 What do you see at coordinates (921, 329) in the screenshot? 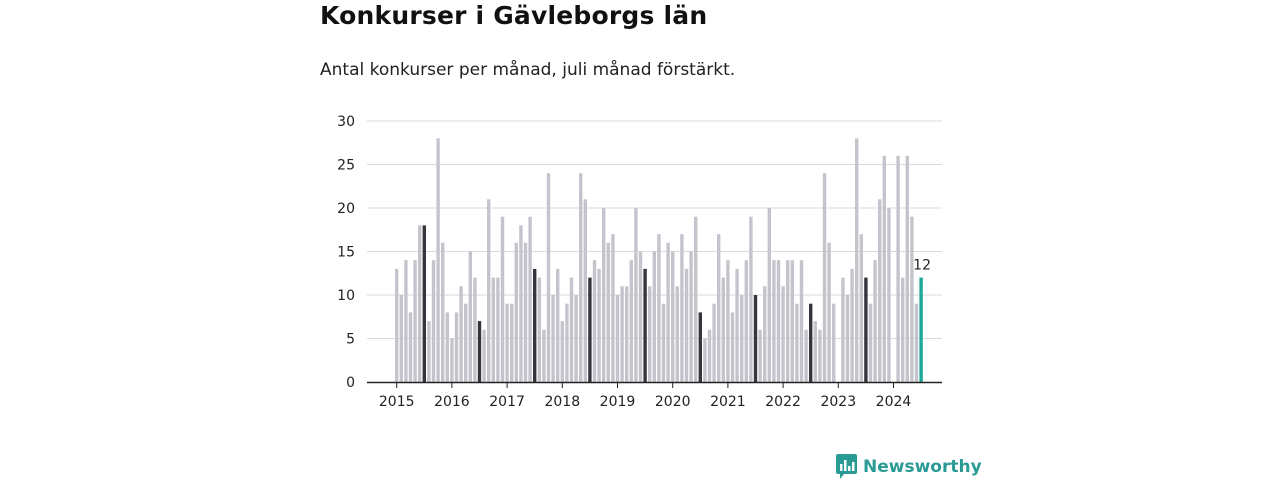
I see `bar-latest` at bounding box center [921, 329].